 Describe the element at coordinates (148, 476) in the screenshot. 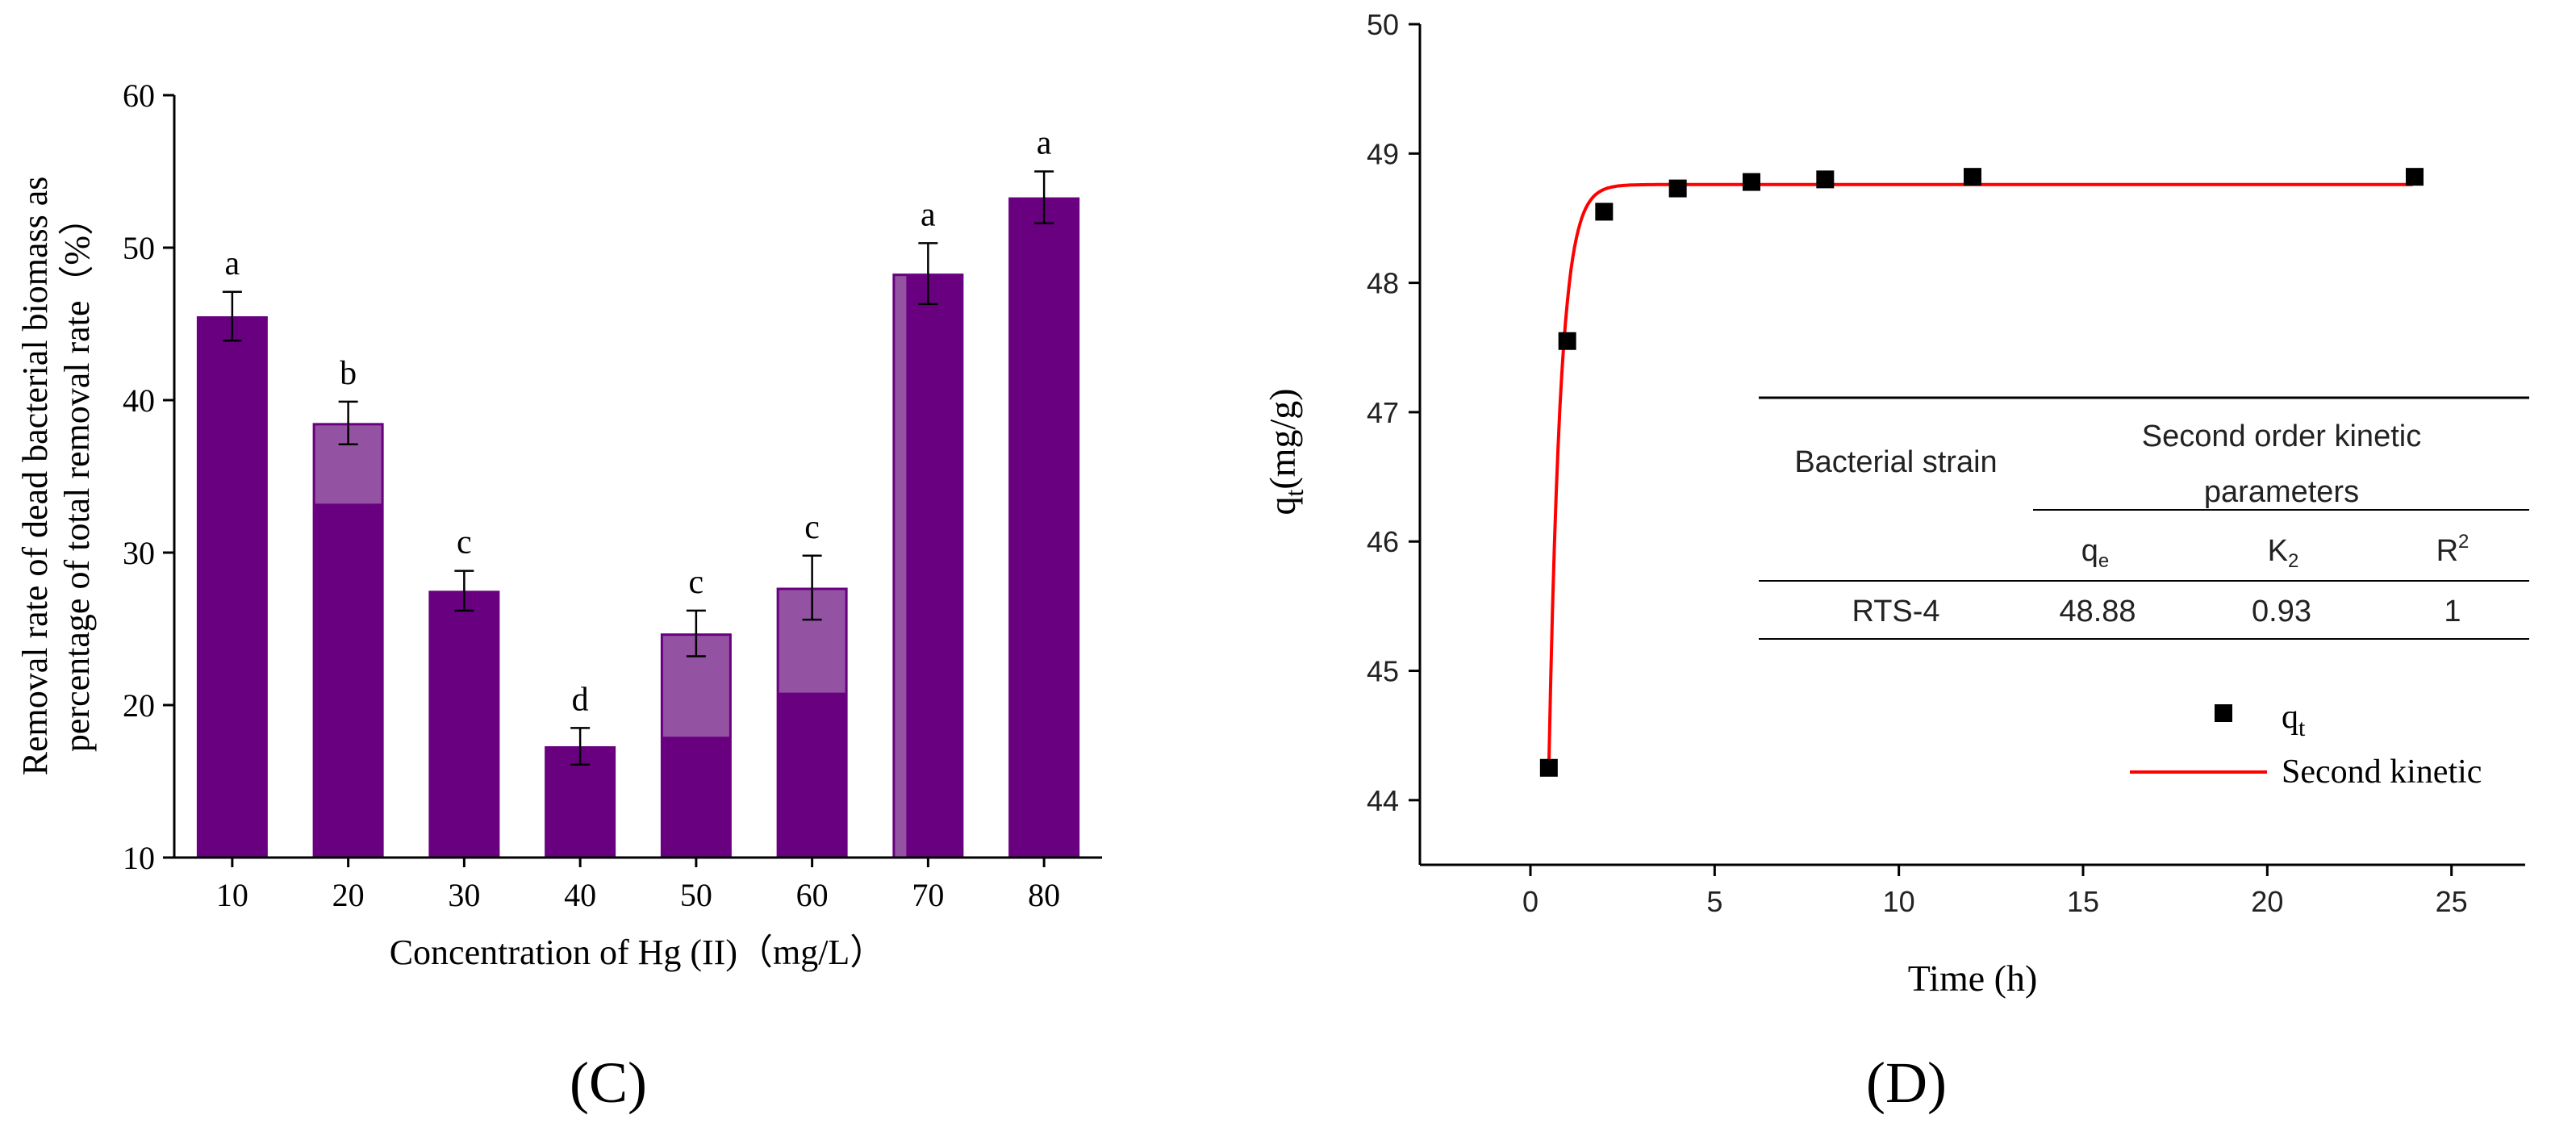

I see `c-y-ticks: 10 20 30 40 50 60` at that location.